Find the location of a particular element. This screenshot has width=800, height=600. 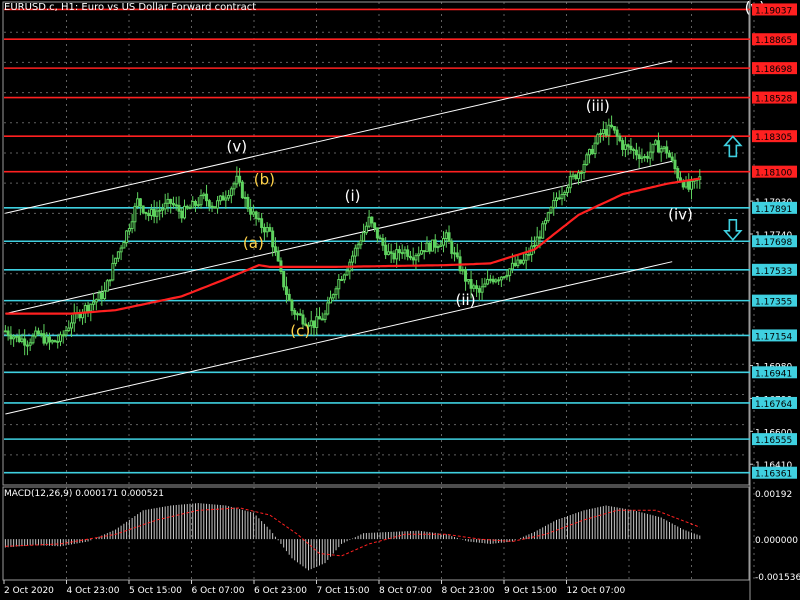

wave-label: (iv) is located at coordinates (680, 214).